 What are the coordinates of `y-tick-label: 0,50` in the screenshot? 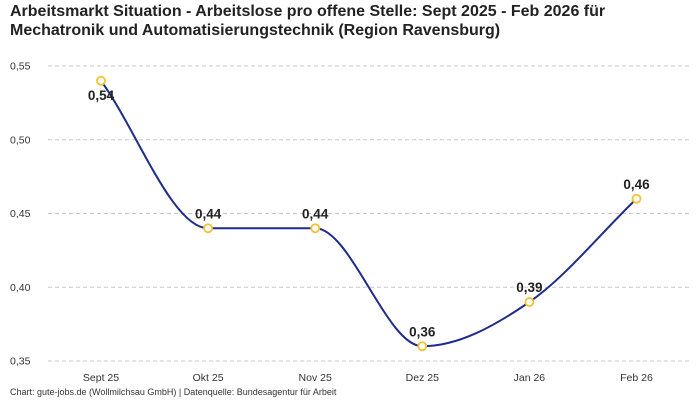 It's located at (20, 140).